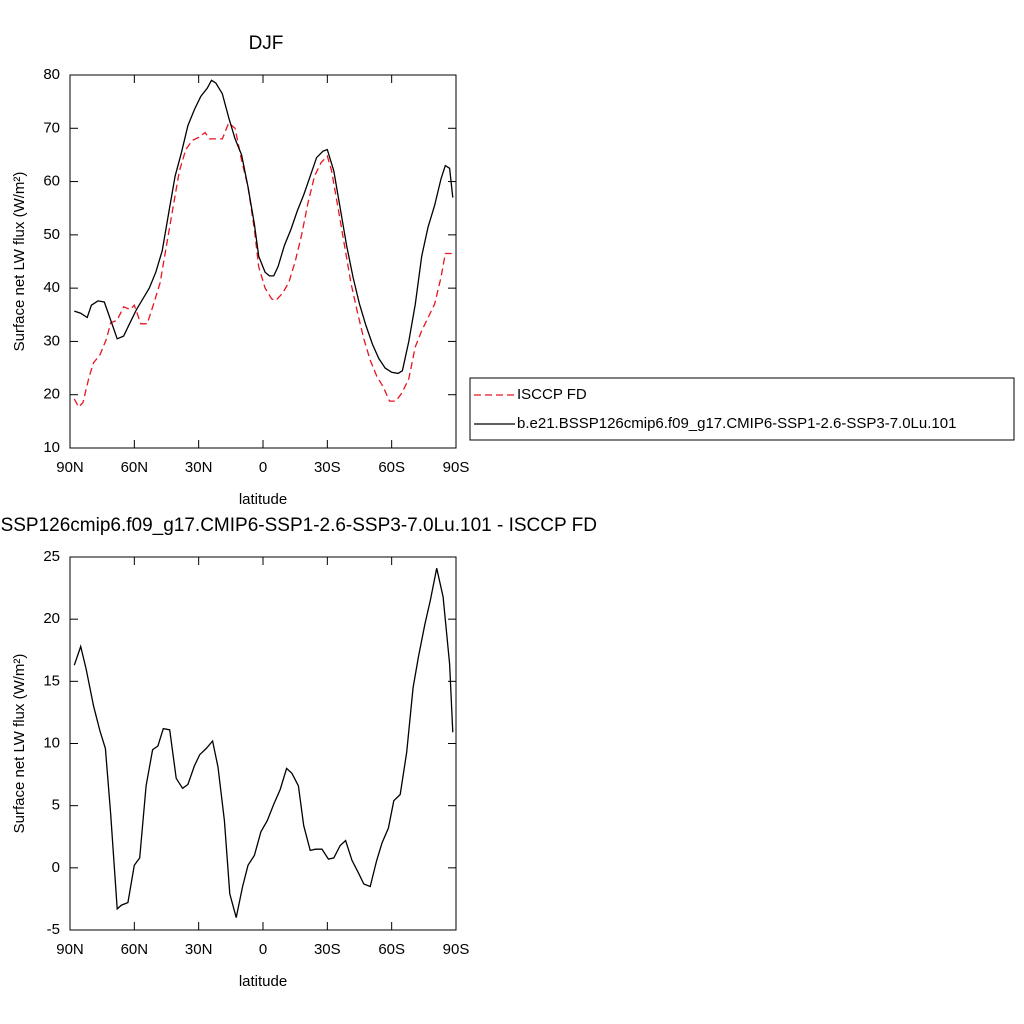  Describe the element at coordinates (51, 287) in the screenshot. I see `y-tick-label: 40` at that location.